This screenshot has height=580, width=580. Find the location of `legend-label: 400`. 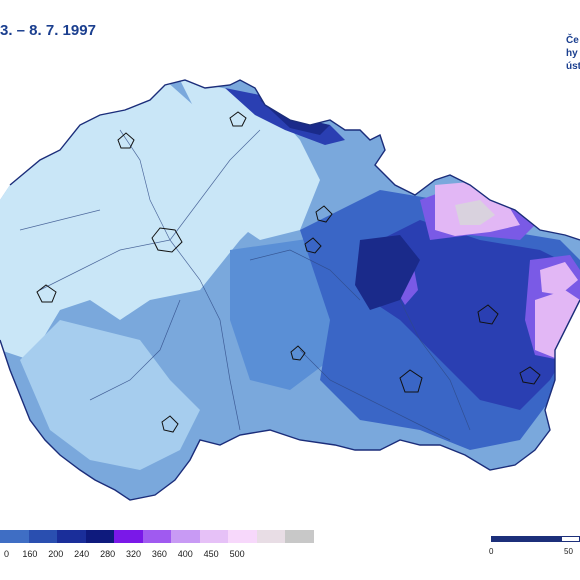

legend-label: 400 is located at coordinates (185, 554).